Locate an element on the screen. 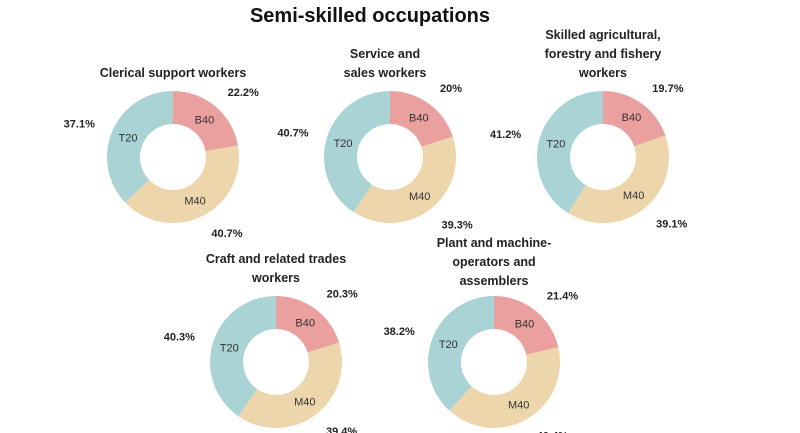  page-title: Semi-skilled occupations is located at coordinates (370, 16).